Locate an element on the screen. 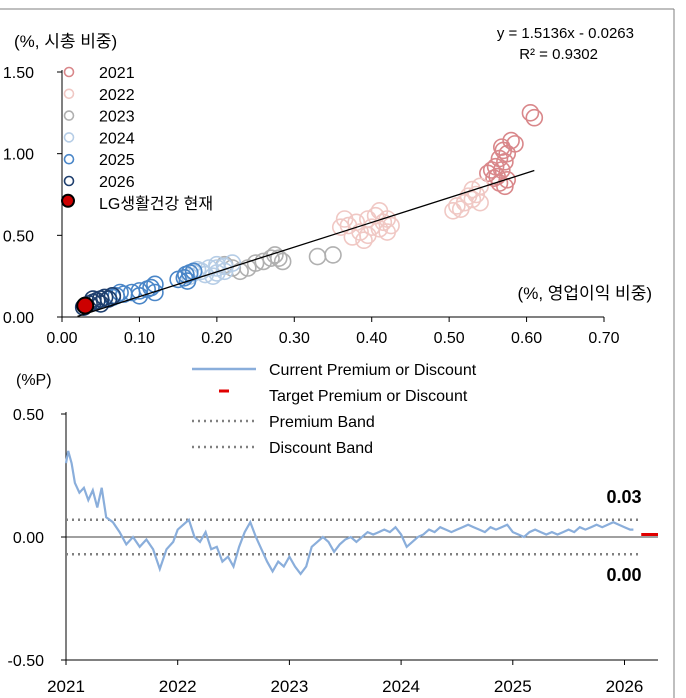 This screenshot has width=686, height=698. scatter-legend: 2021 2022 2023 2024 2025 2026 LG생활건강 현재 is located at coordinates (137, 139).